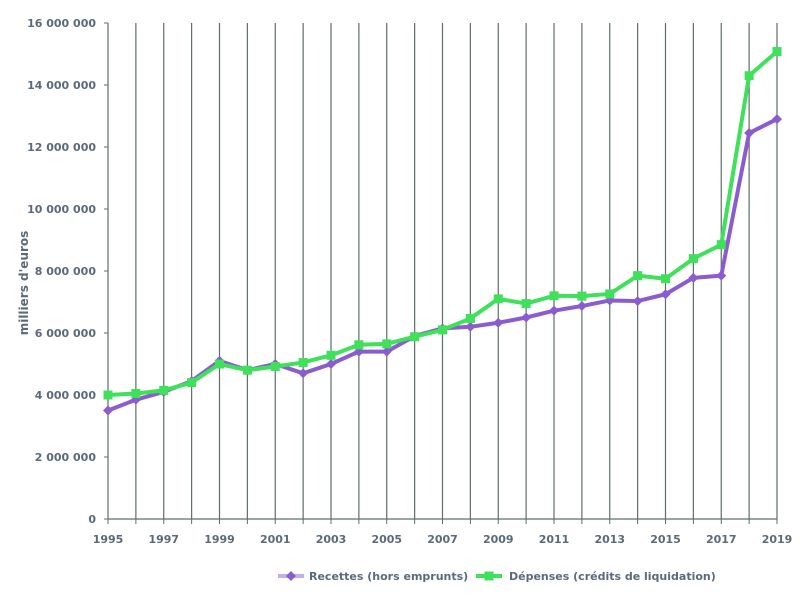 This screenshot has width=800, height=596. I want to click on x-tick-label: 2017, so click(721, 539).